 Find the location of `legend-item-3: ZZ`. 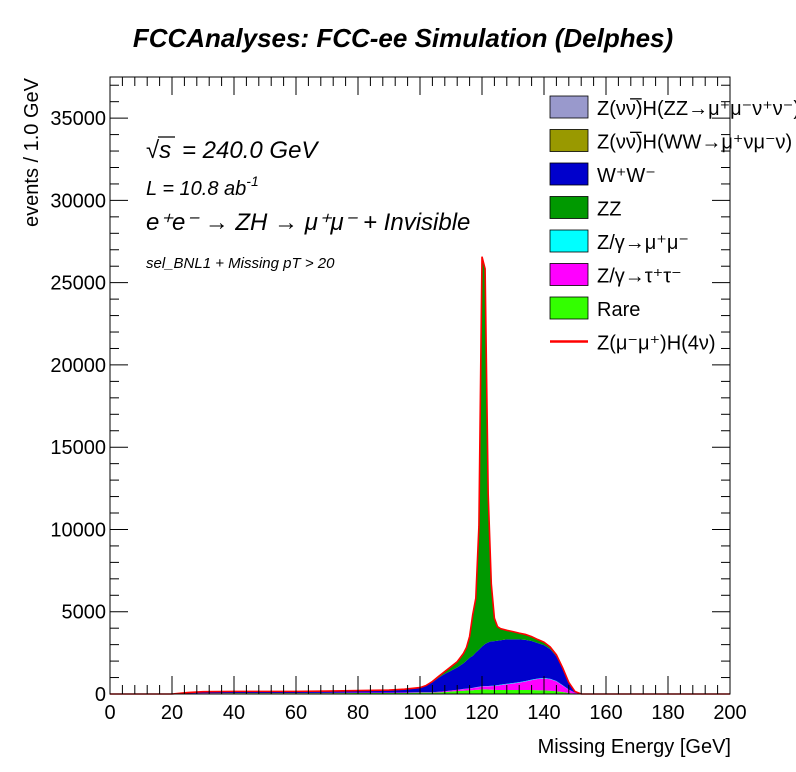

legend-item-3: ZZ is located at coordinates (585, 208).